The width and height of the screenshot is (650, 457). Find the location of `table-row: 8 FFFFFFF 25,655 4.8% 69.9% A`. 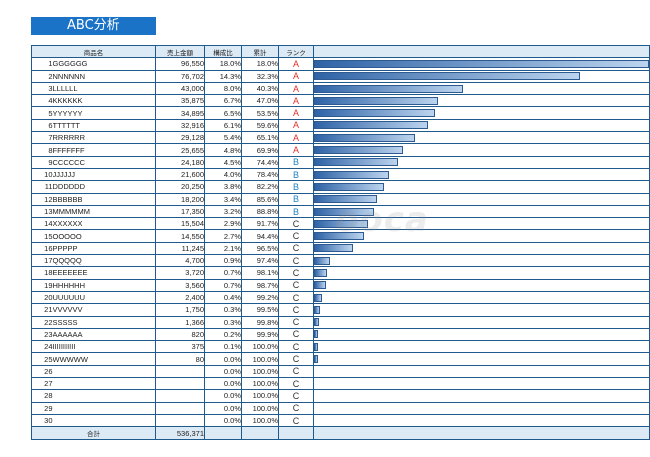

table-row: 8 FFFFFFF 25,655 4.8% 69.9% A is located at coordinates (340, 150).